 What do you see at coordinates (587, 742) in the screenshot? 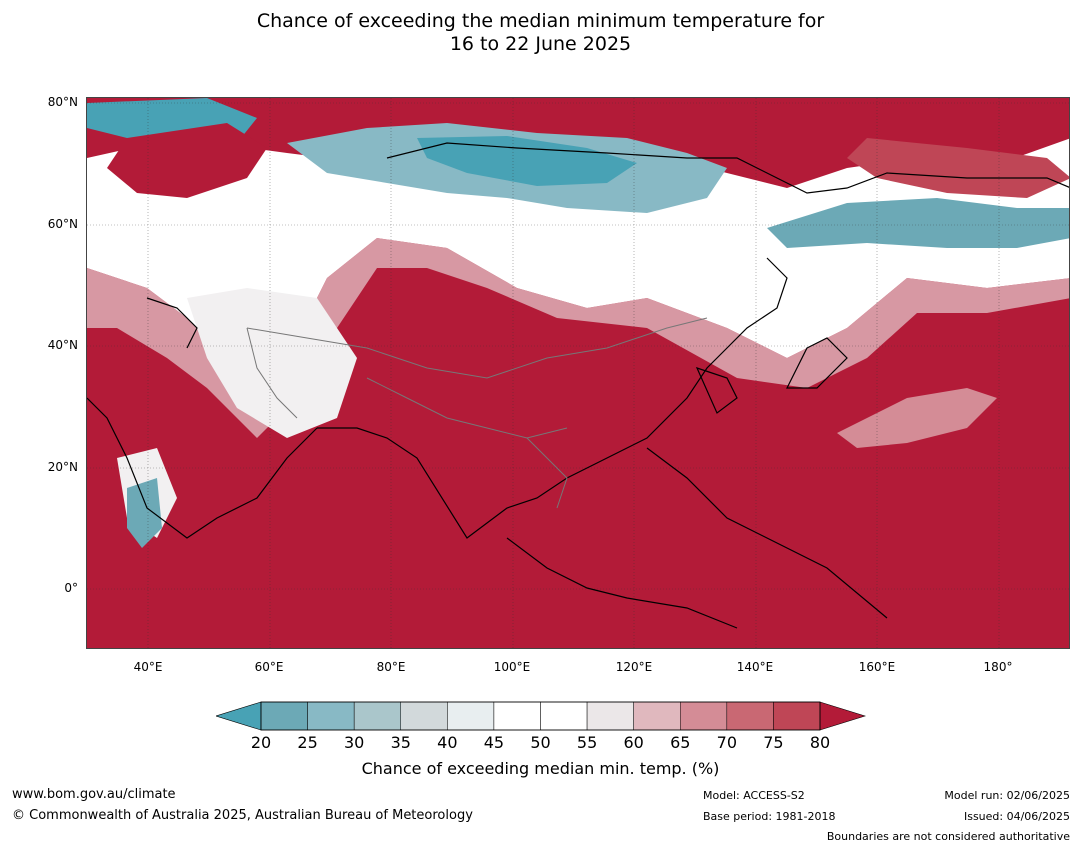
I see `colorbar-tick-label: 55` at bounding box center [587, 742].